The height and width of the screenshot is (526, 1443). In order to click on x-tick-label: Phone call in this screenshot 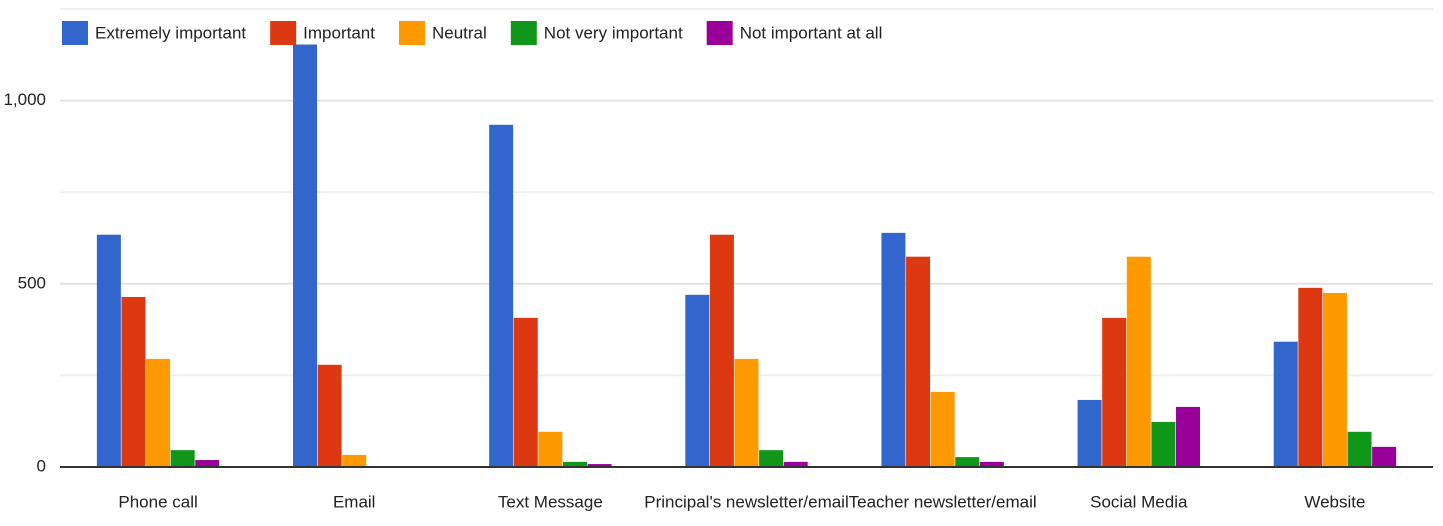, I will do `click(157, 501)`.